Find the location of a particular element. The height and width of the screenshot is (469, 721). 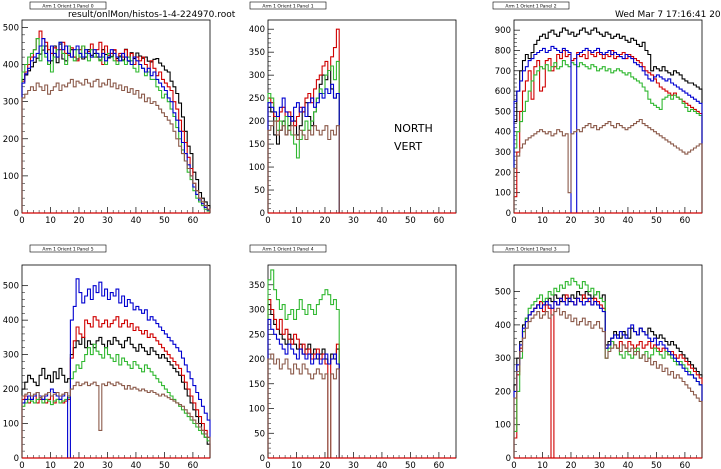

panel-title: Arm 1 Orient 1 Panel 5 is located at coordinates (67, 250).